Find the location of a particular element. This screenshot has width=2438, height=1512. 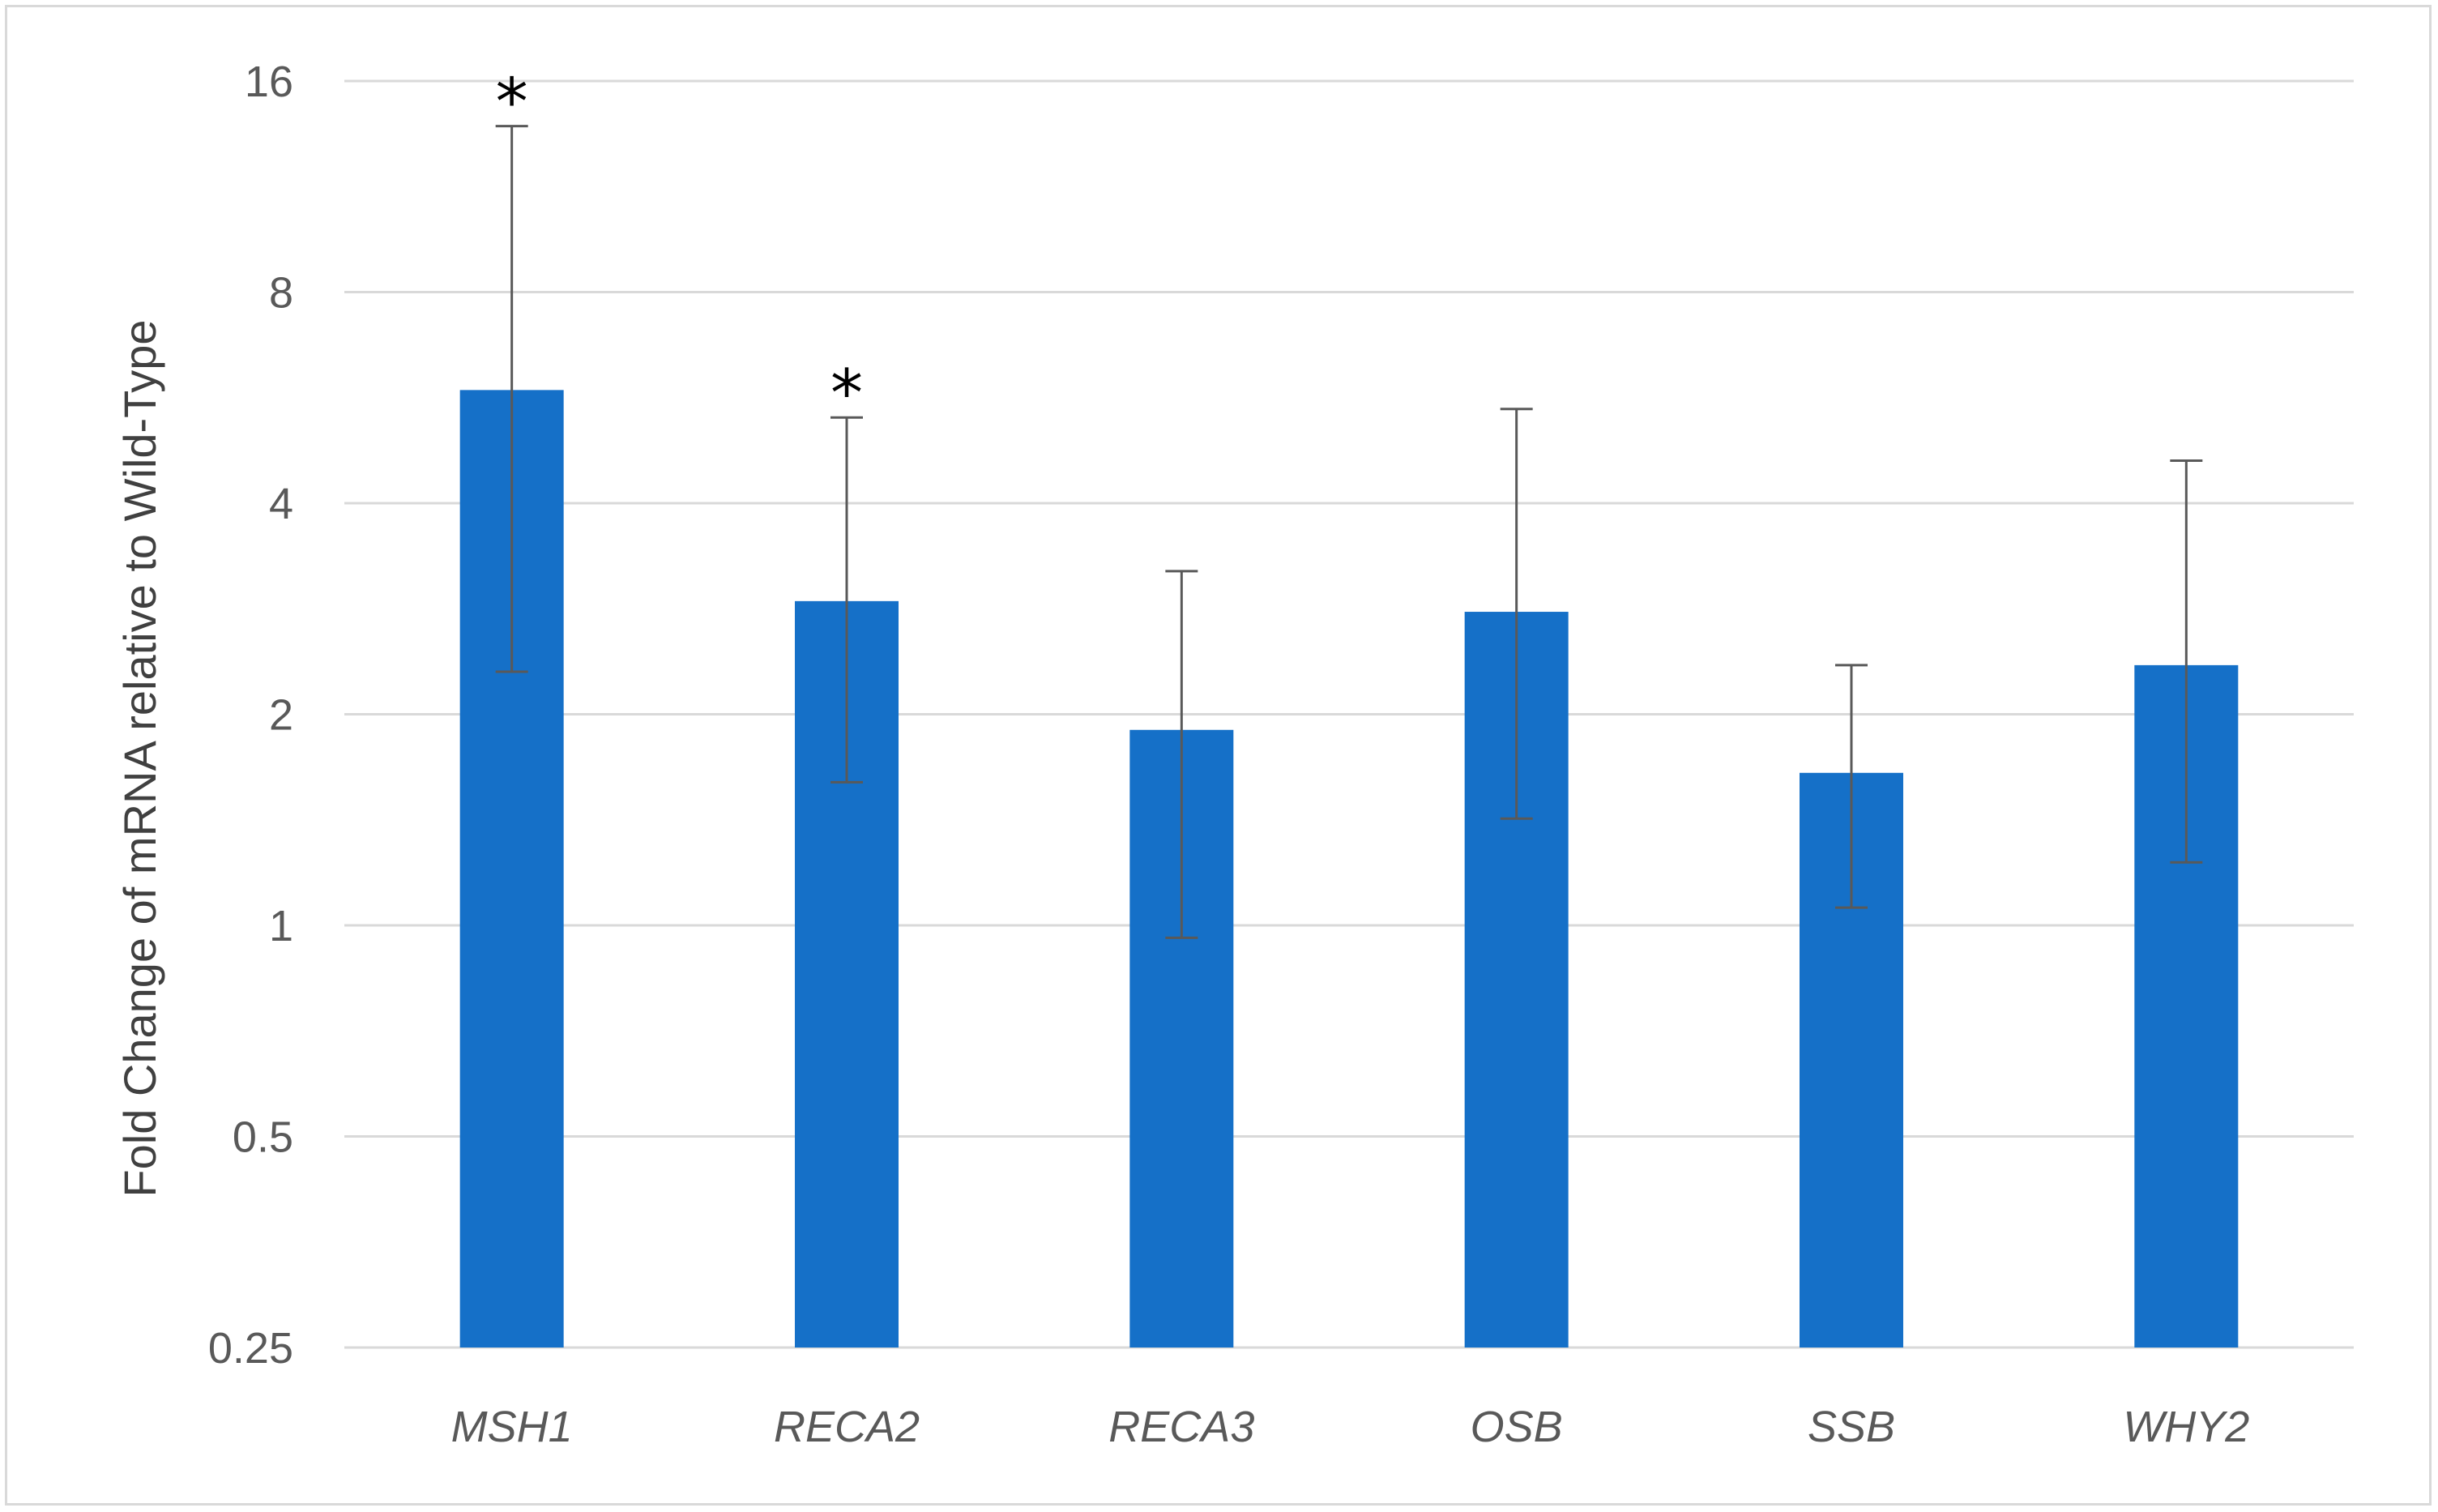

x-category-label: SSB is located at coordinates (1851, 1427).